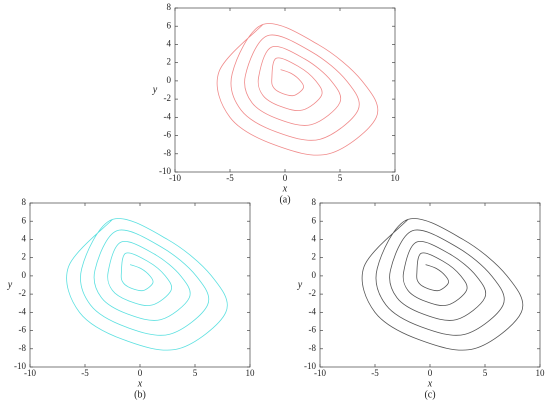 The width and height of the screenshot is (550, 402). I want to click on panel-caption: (b), so click(140, 394).